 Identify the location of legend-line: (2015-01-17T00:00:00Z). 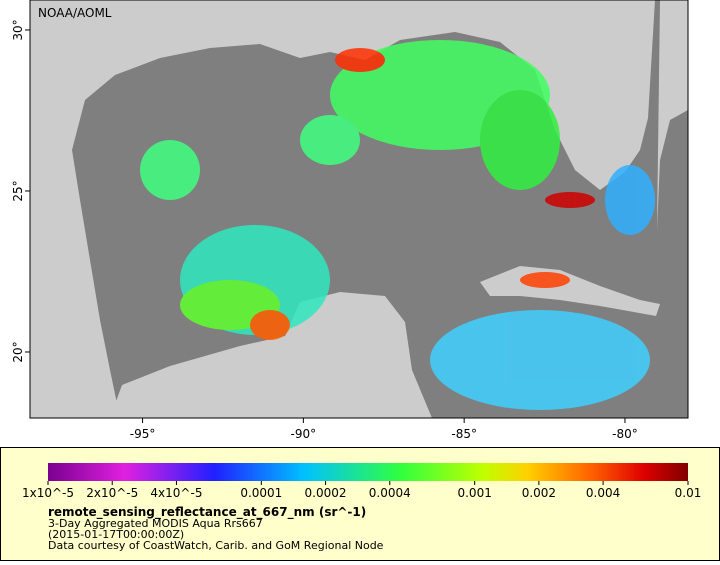
(116, 534).